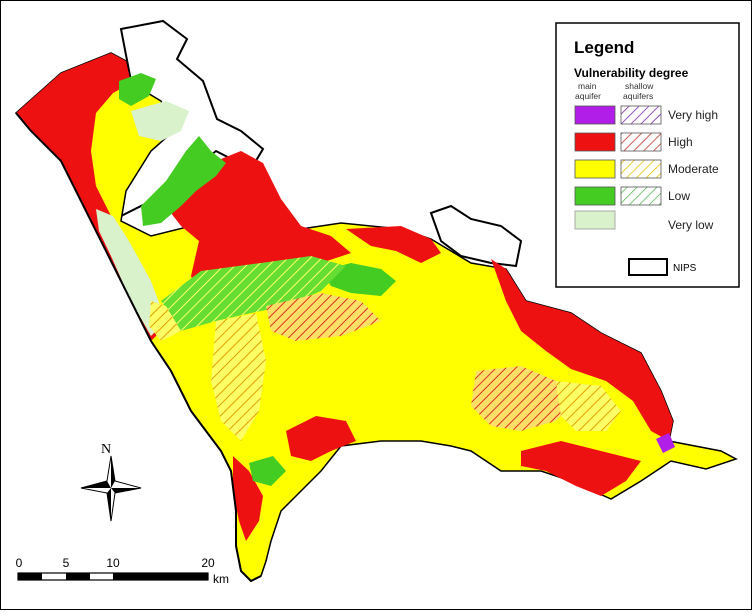  Describe the element at coordinates (648, 267) in the screenshot. I see `legend-swatch-nips` at that location.